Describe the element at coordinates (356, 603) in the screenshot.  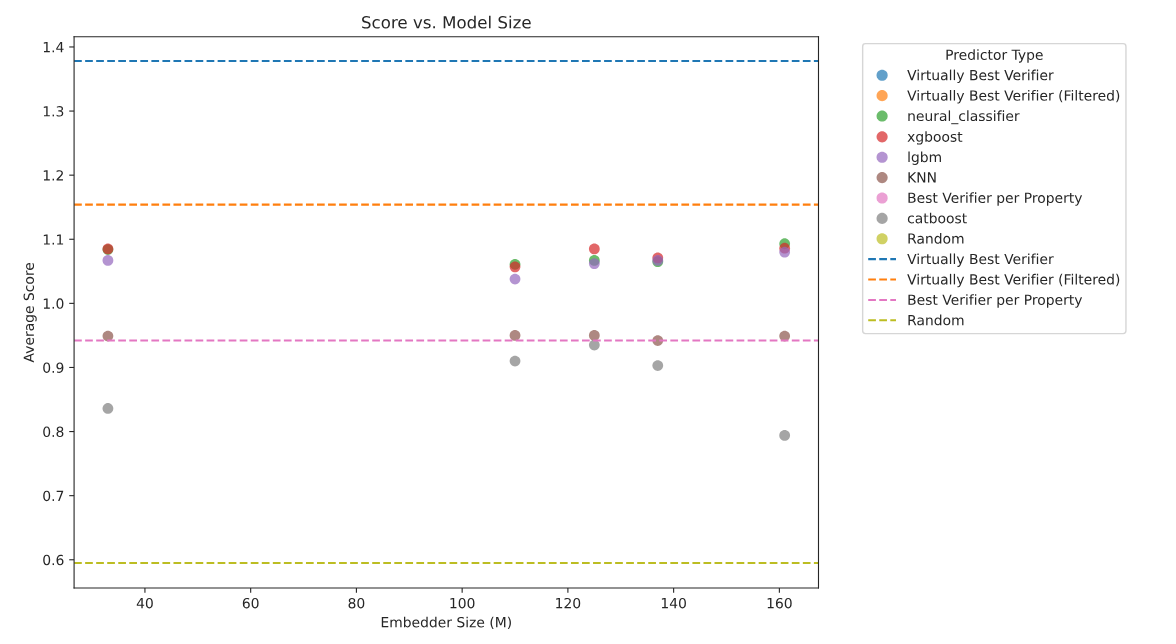
I see `x-tick-label: 80` at that location.